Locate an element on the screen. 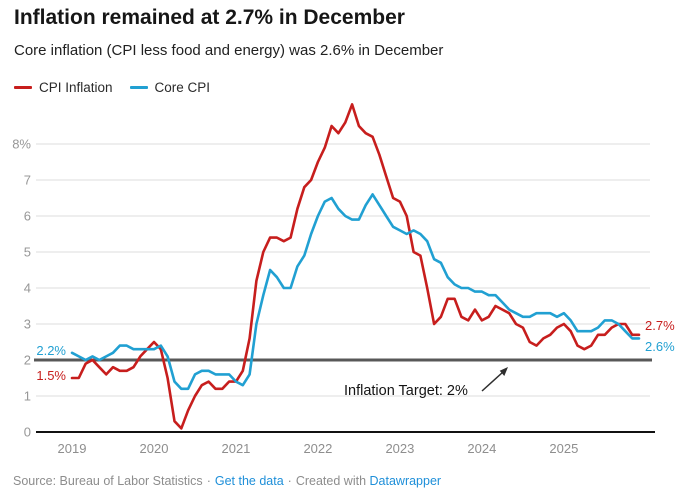 The height and width of the screenshot is (500, 680). core-line-swatch is located at coordinates (138, 87).